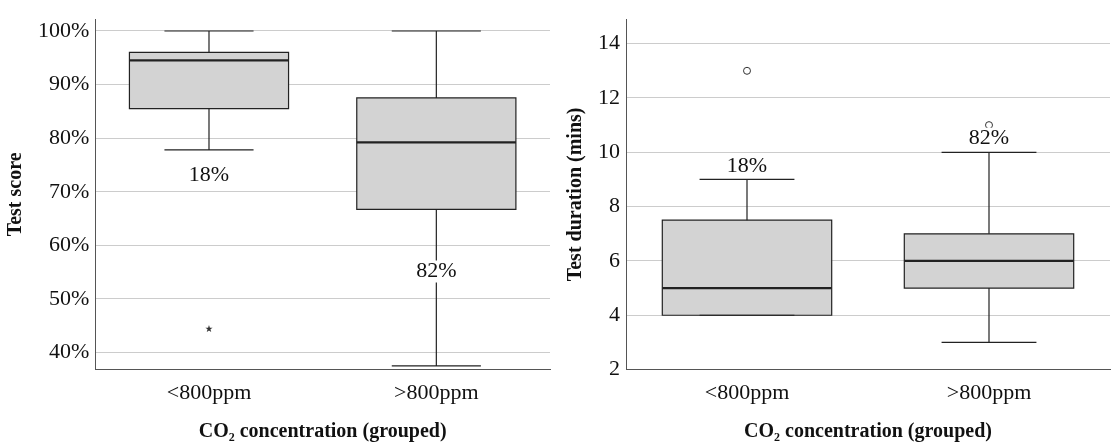  Describe the element at coordinates (69, 244) in the screenshot. I see `y-tick-label: 60%` at that location.